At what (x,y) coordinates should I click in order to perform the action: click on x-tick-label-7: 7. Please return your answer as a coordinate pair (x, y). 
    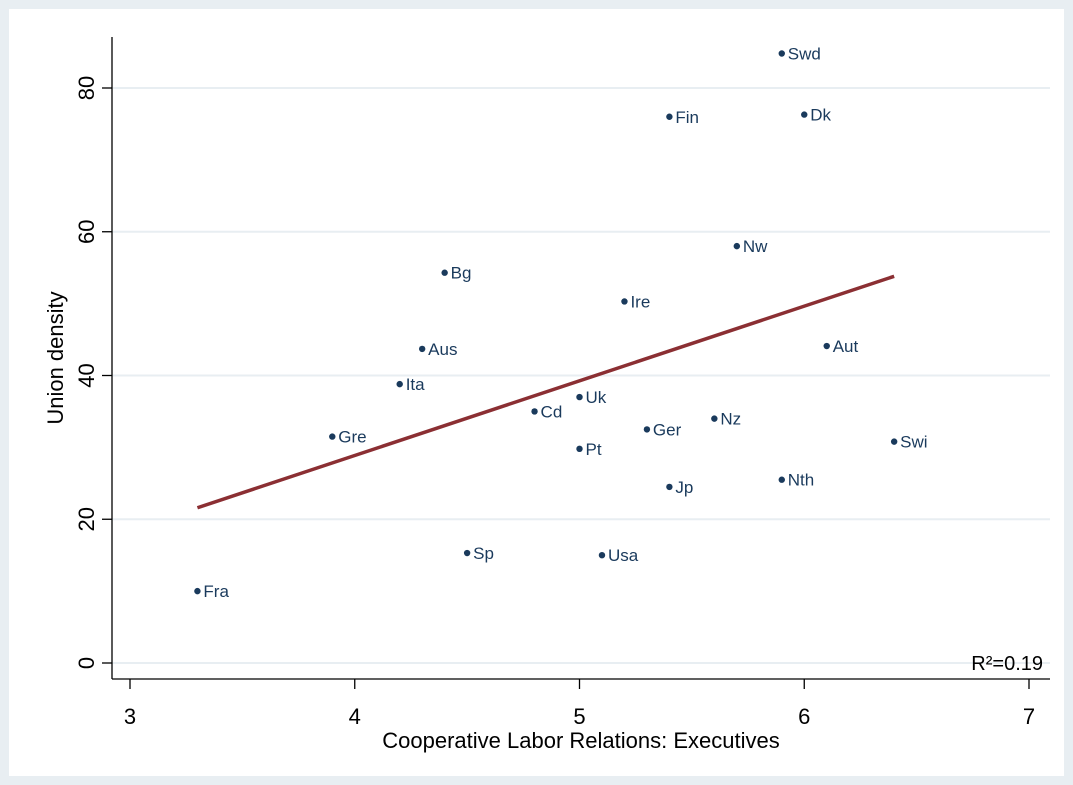
    Looking at the image, I should click on (1029, 716).